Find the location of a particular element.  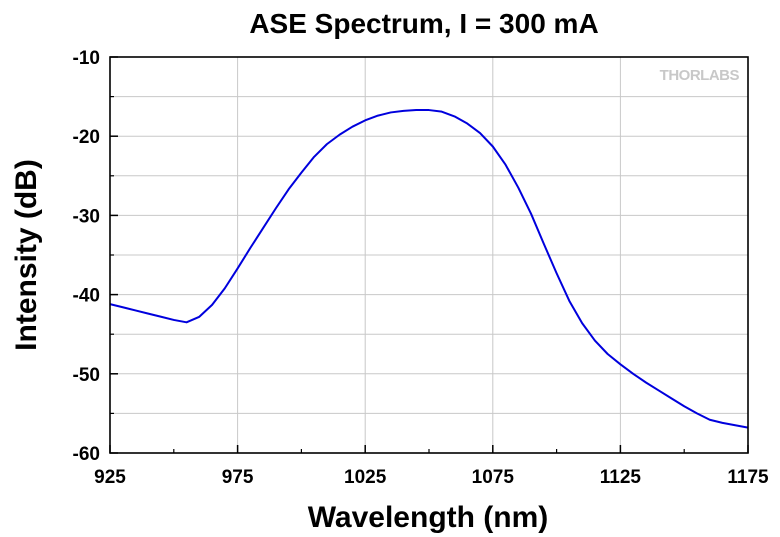

x-tick-label: 1075 is located at coordinates (493, 477).